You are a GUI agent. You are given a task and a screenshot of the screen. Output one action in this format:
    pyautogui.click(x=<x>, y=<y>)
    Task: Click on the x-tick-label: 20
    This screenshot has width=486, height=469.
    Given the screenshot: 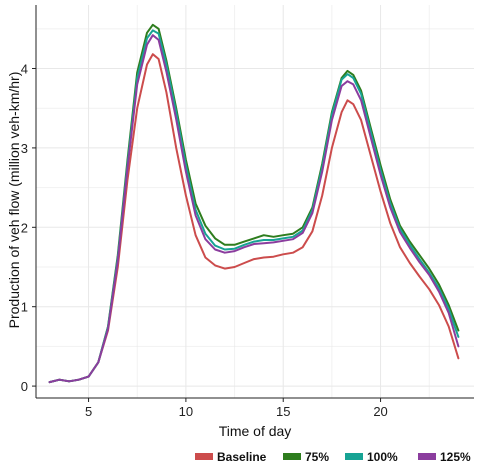 What is the action you would take?
    pyautogui.click(x=380, y=411)
    